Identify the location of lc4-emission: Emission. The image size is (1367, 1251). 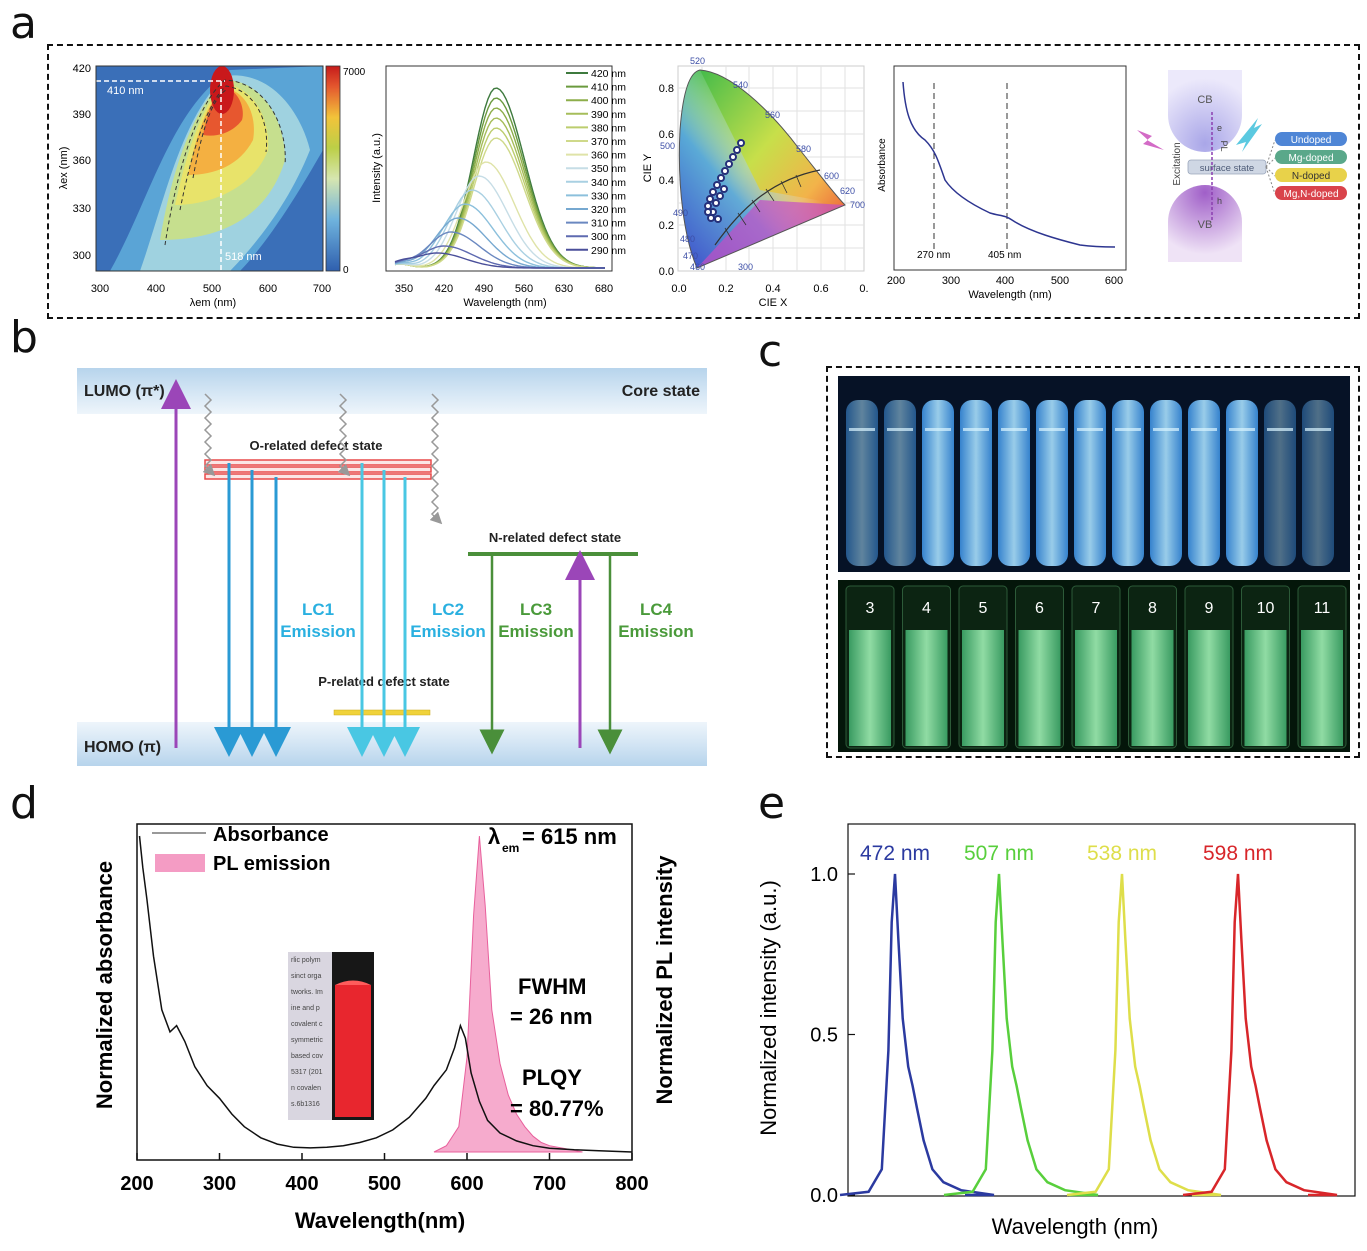
(656, 631).